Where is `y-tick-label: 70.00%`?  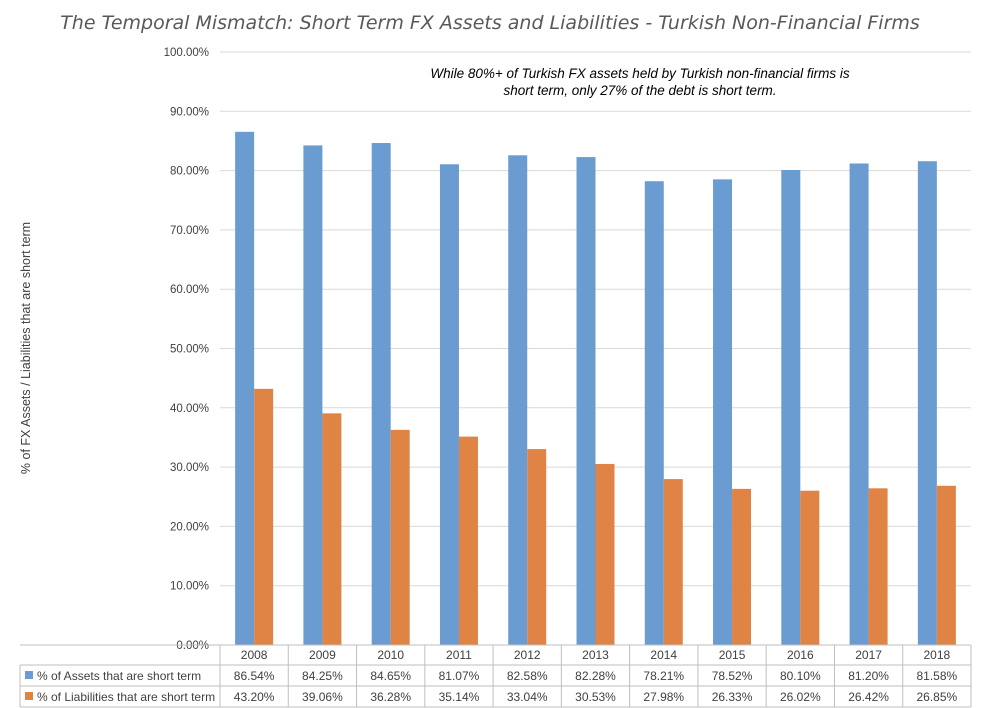
y-tick-label: 70.00% is located at coordinates (189, 231).